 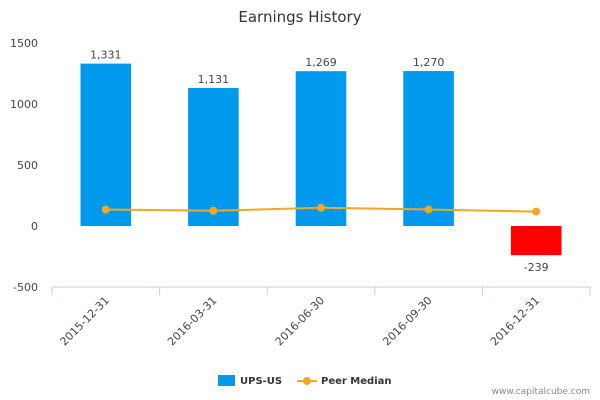 I want to click on legend-label-ups: UPS-US, so click(x=261, y=381).